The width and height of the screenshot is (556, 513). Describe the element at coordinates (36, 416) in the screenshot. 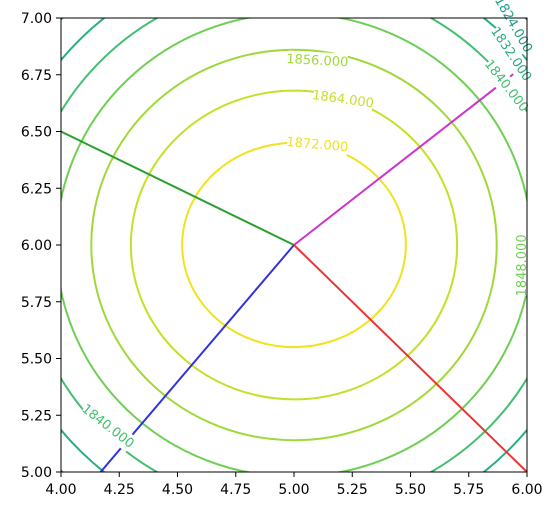

I see `y-tick-label: 5.25` at that location.